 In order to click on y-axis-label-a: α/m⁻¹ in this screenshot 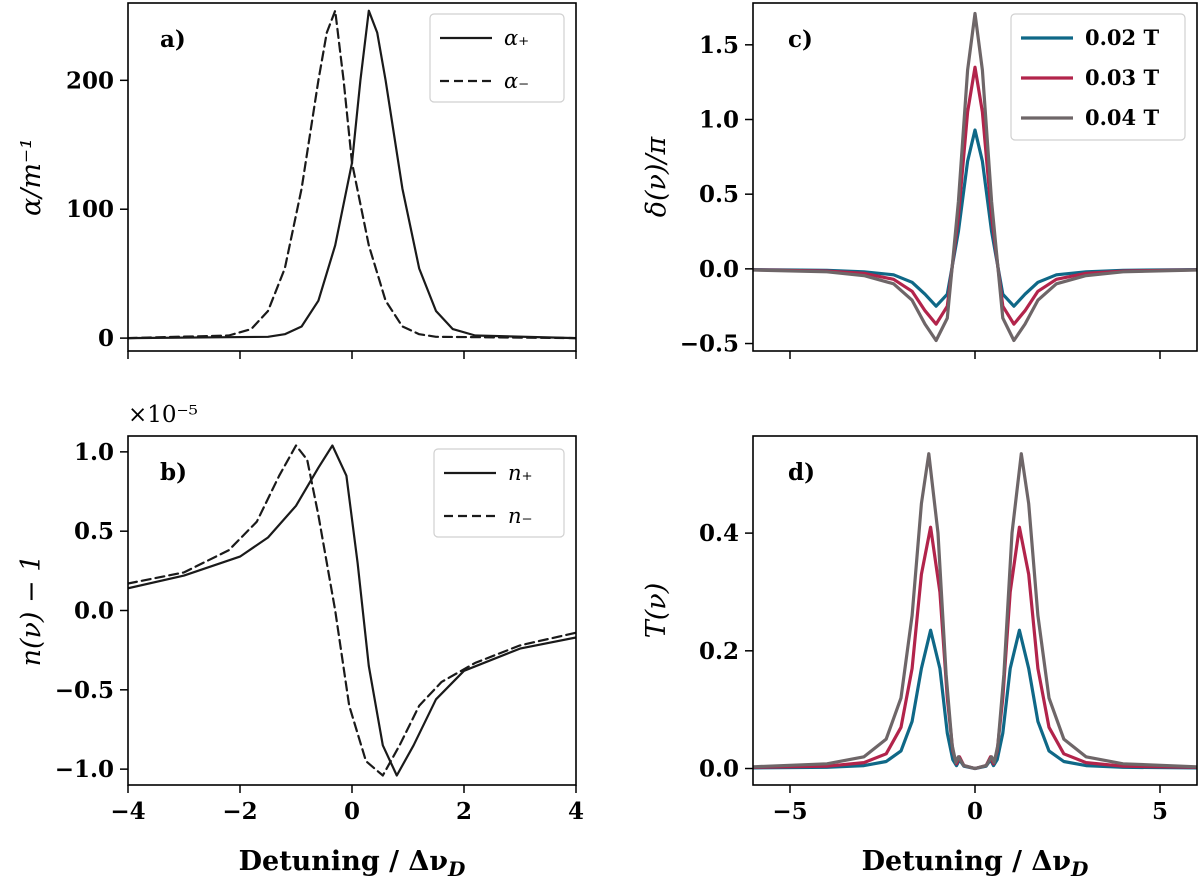, I will do `click(31, 177)`.